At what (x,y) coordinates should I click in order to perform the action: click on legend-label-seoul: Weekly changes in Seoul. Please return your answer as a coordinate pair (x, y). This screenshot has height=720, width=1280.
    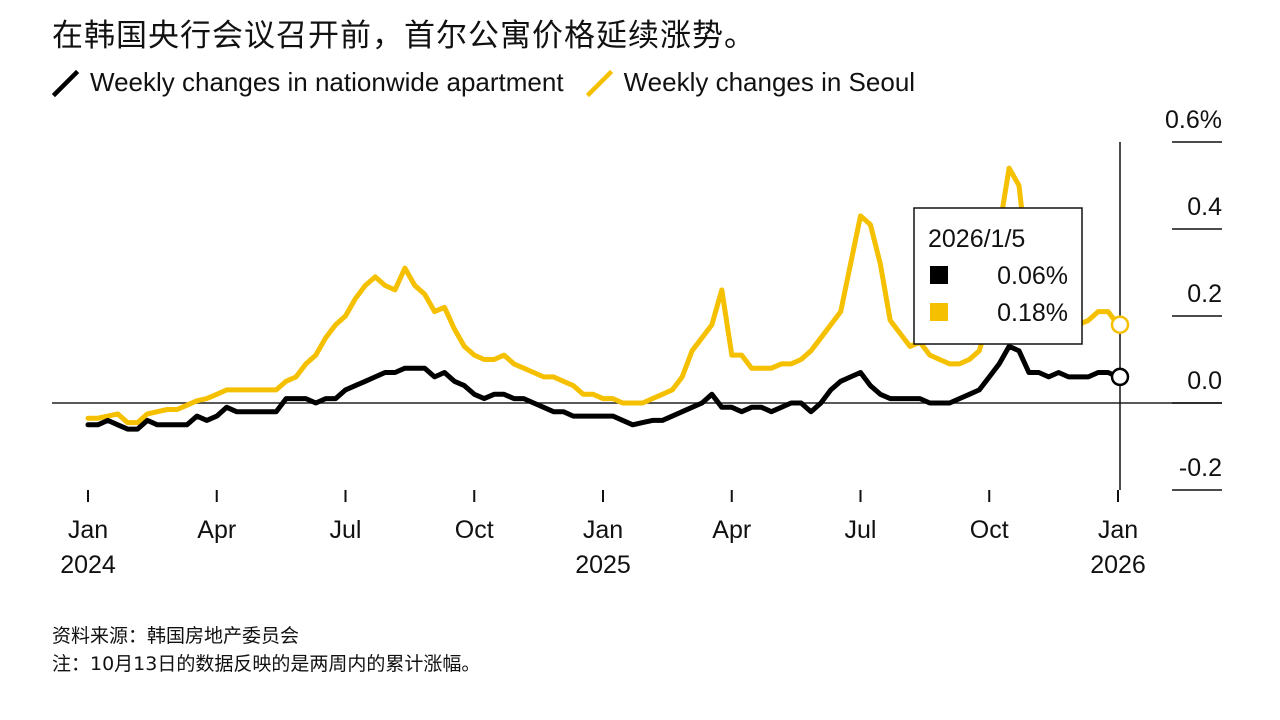
    Looking at the image, I should click on (769, 81).